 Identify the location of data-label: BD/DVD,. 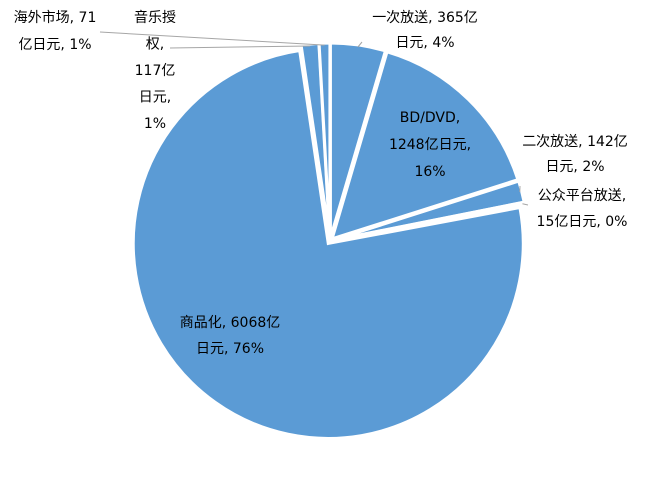
(430, 118).